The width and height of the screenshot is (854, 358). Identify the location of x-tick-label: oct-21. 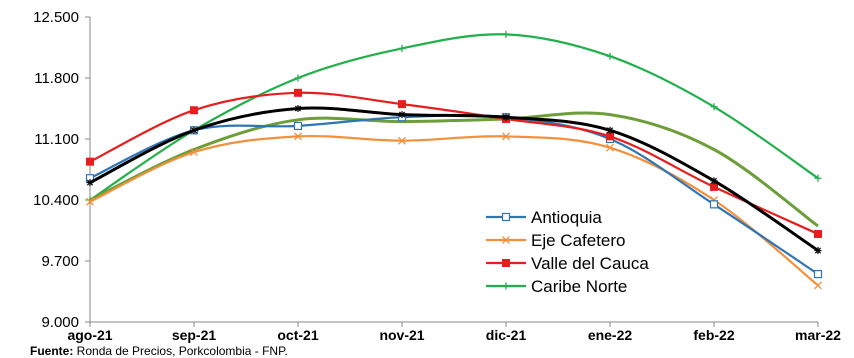
(297, 335).